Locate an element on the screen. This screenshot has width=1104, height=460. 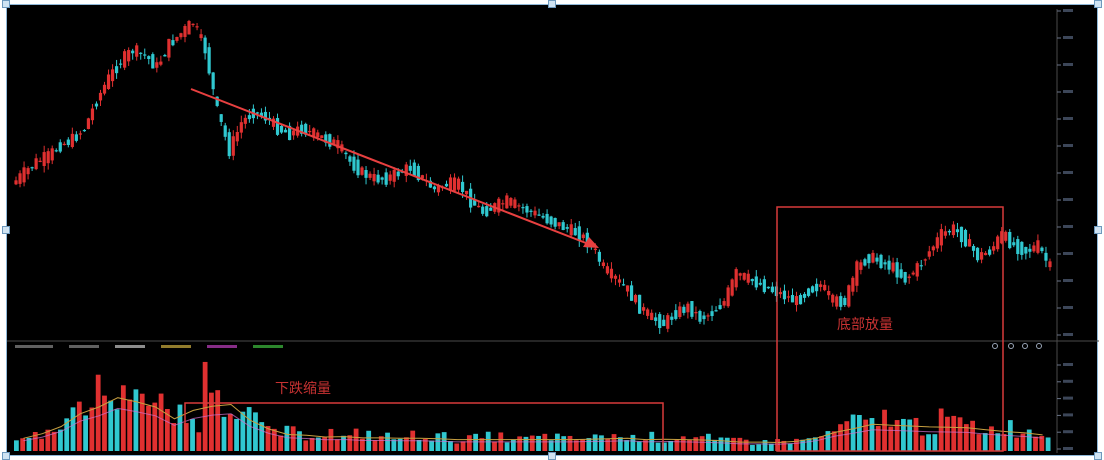
resize-handle-top-left is located at coordinates (6, 4).